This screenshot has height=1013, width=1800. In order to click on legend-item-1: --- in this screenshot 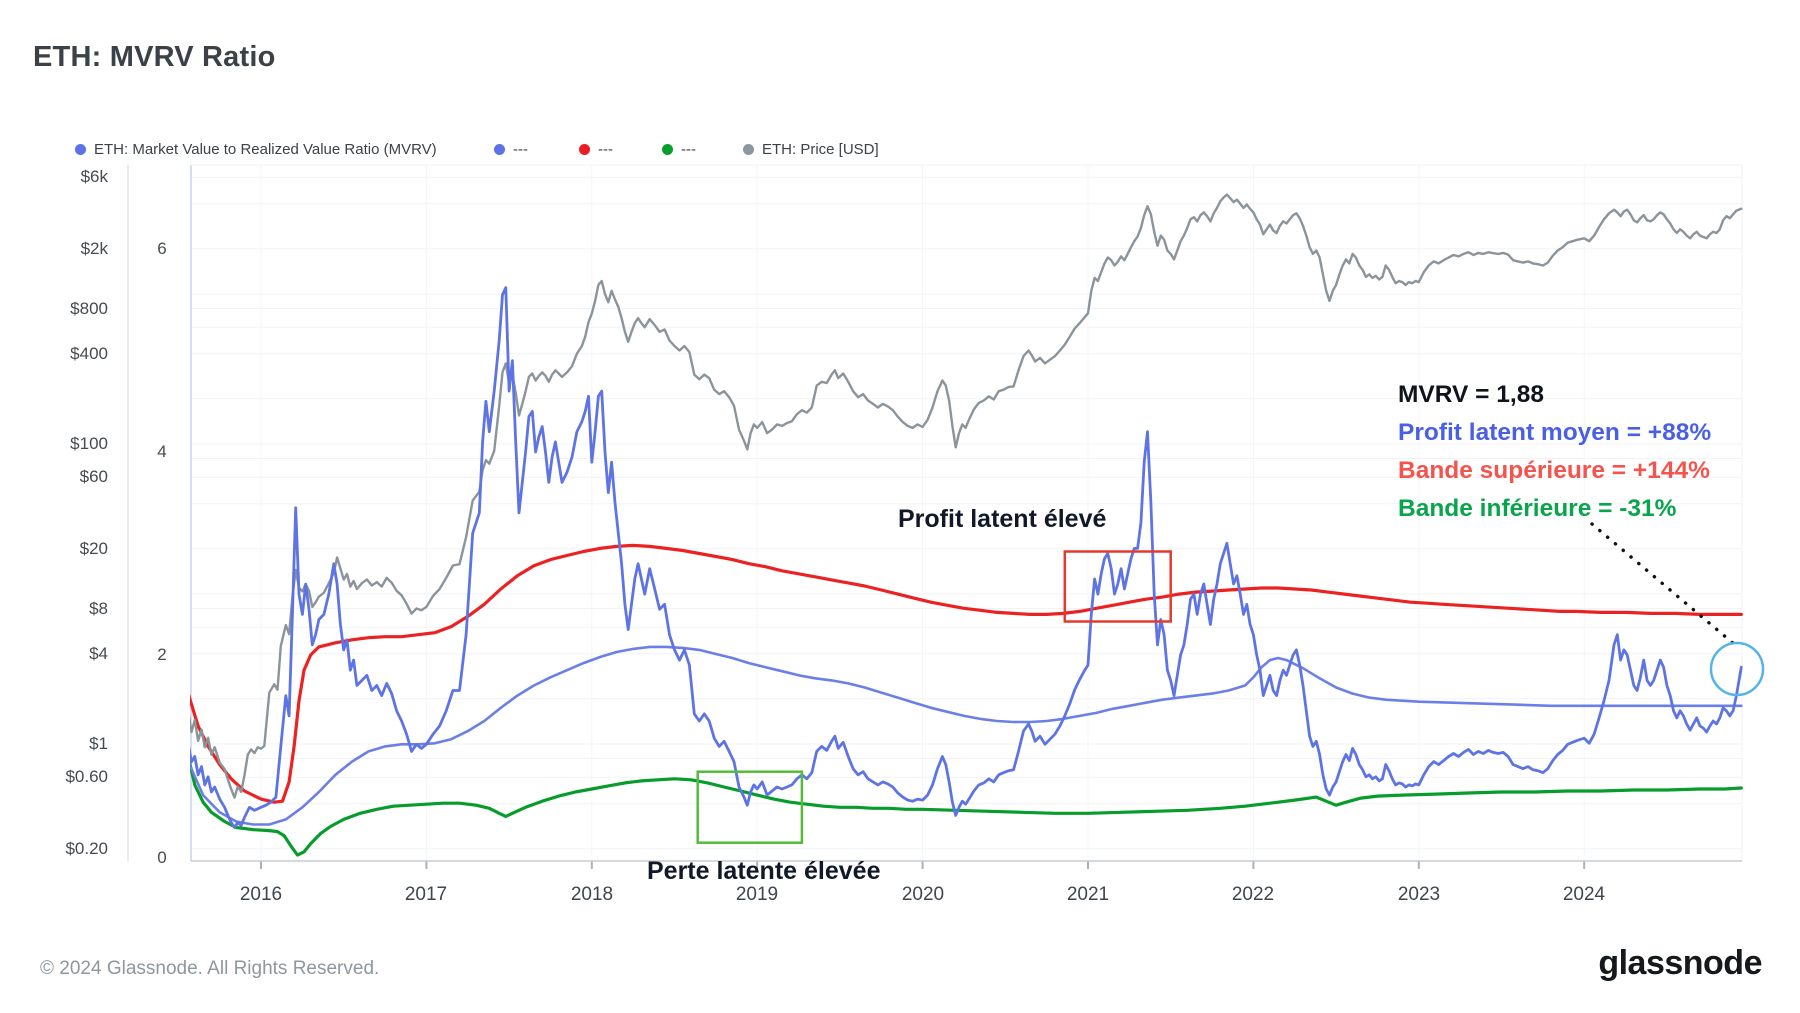, I will do `click(511, 149)`.